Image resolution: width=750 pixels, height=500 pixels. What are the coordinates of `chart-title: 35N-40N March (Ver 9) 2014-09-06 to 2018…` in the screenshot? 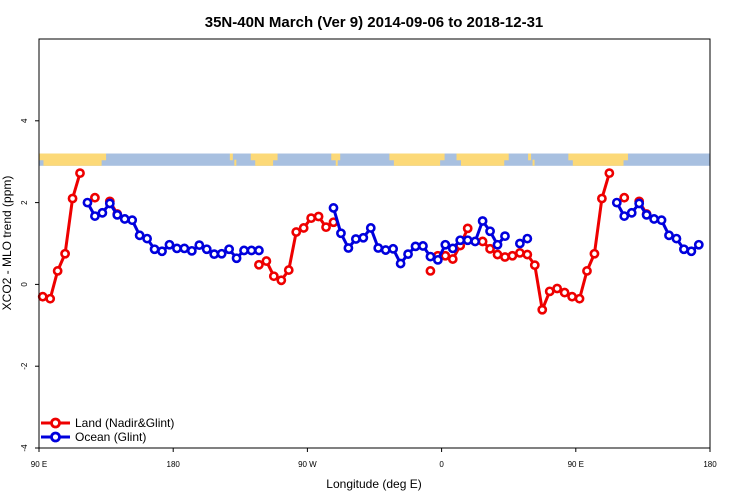 It's located at (374, 22).